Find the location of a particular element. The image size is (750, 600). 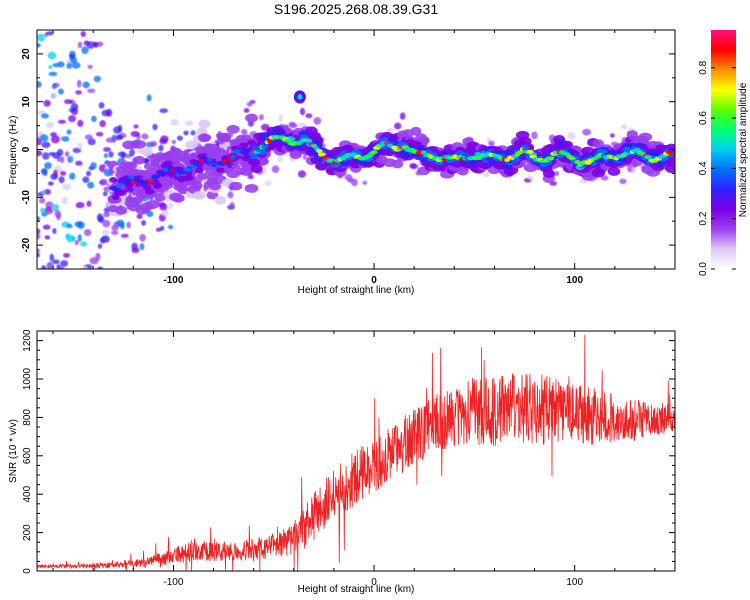

x-tick-label: 100 is located at coordinates (574, 582).